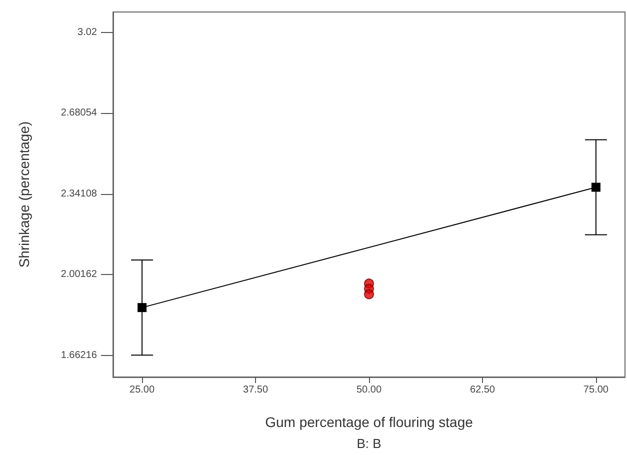  Describe the element at coordinates (483, 390) in the screenshot. I see `x-tick-label: 62.50` at that location.